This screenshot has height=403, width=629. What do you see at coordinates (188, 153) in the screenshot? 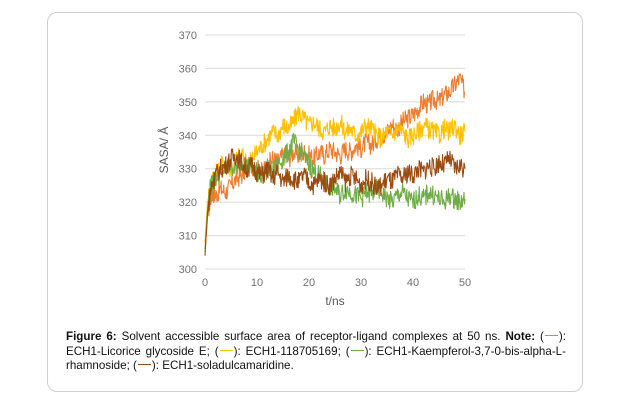
I see `y-tick-labels: 300 310 320 330 340 350 360 370` at bounding box center [188, 153].